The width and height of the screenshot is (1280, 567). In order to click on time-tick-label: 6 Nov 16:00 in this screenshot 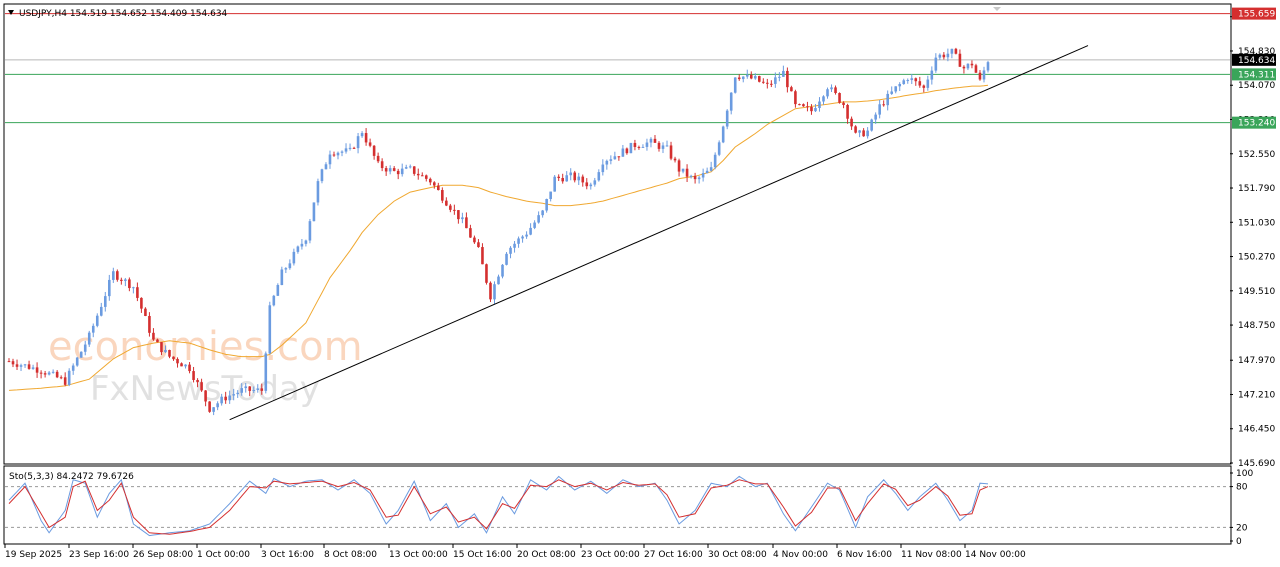, I will do `click(864, 555)`.